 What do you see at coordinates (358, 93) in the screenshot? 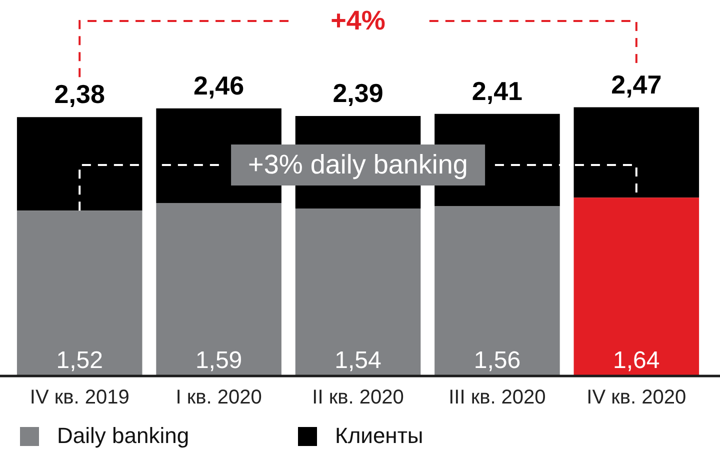
I see `total-label: 2,39` at bounding box center [358, 93].